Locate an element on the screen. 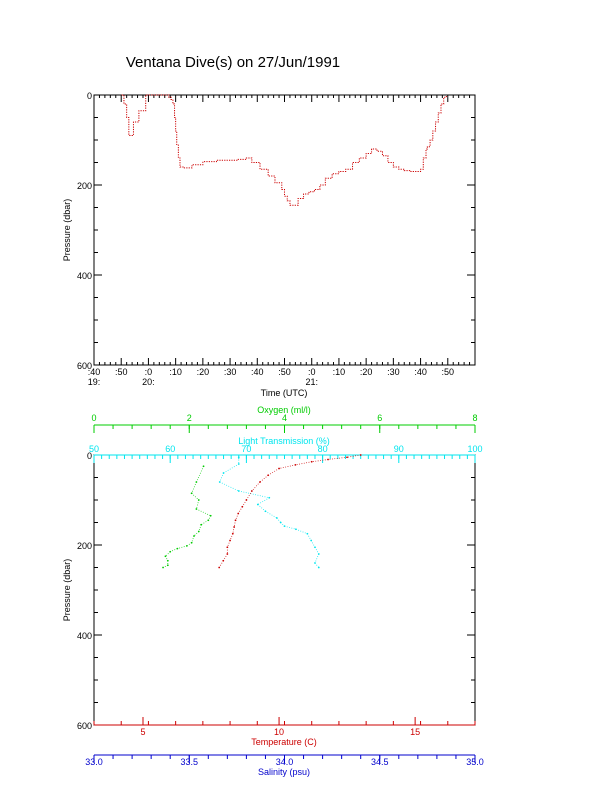 The image size is (612, 785). chart-title: Ventana Dive(s) on 27/Jun/1991 is located at coordinates (233, 62).